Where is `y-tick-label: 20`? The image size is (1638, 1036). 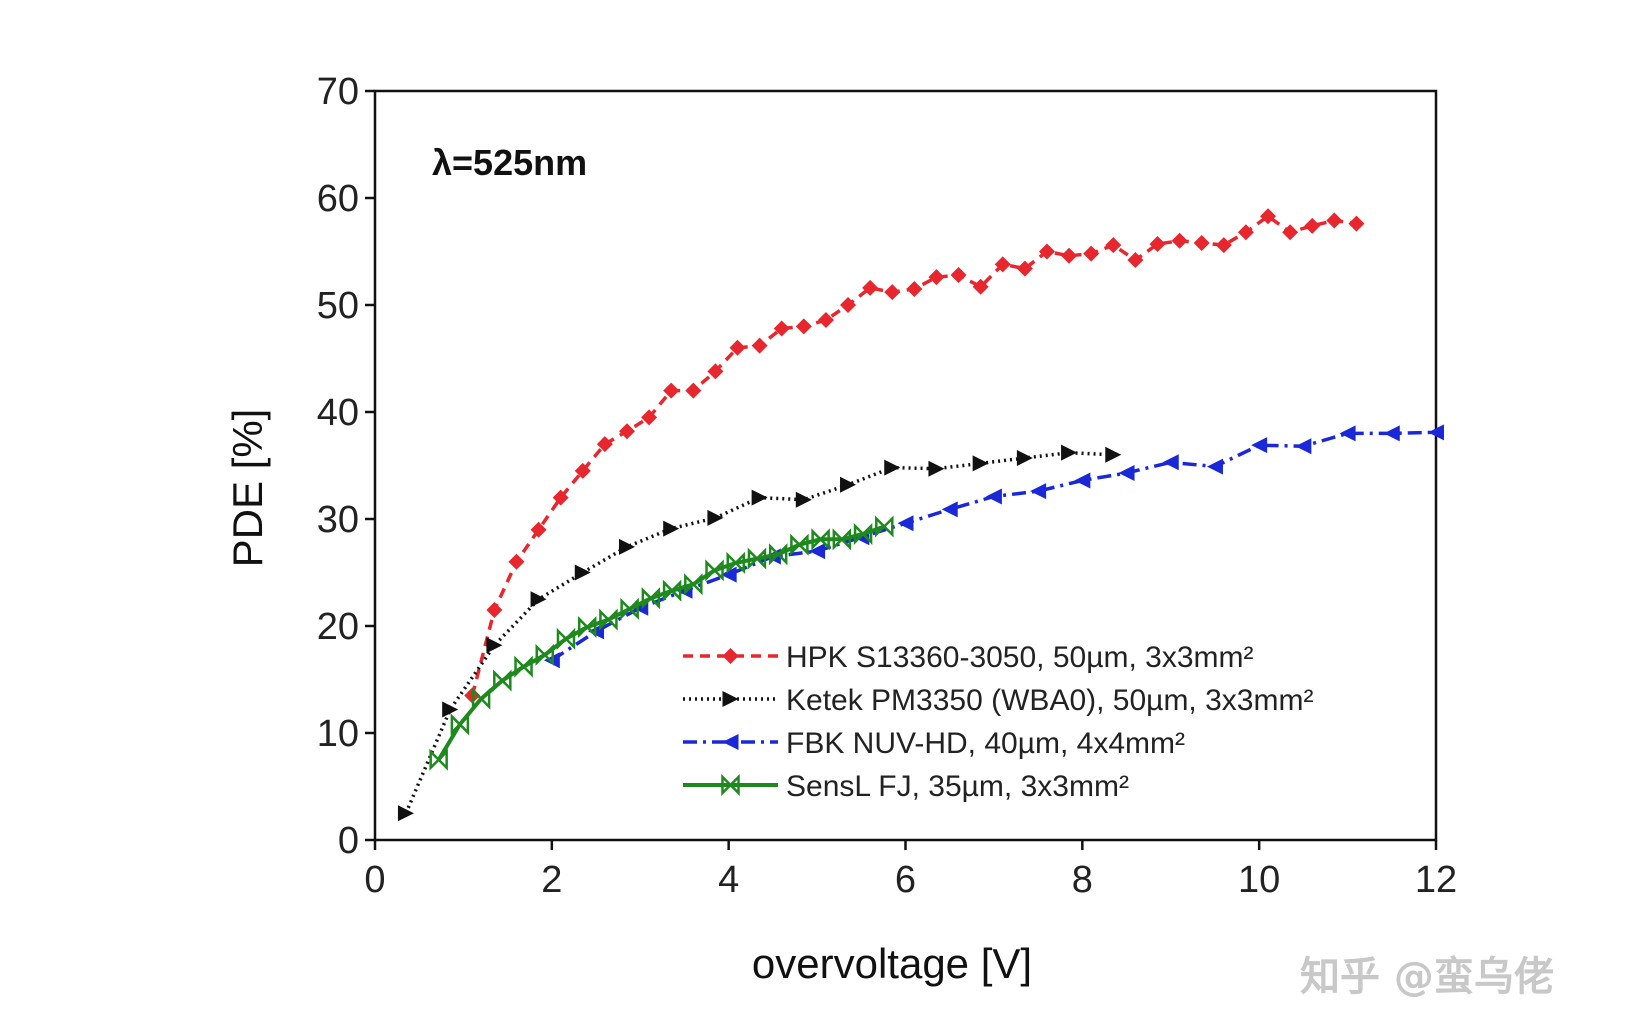 y-tick-label: 20 is located at coordinates (338, 627).